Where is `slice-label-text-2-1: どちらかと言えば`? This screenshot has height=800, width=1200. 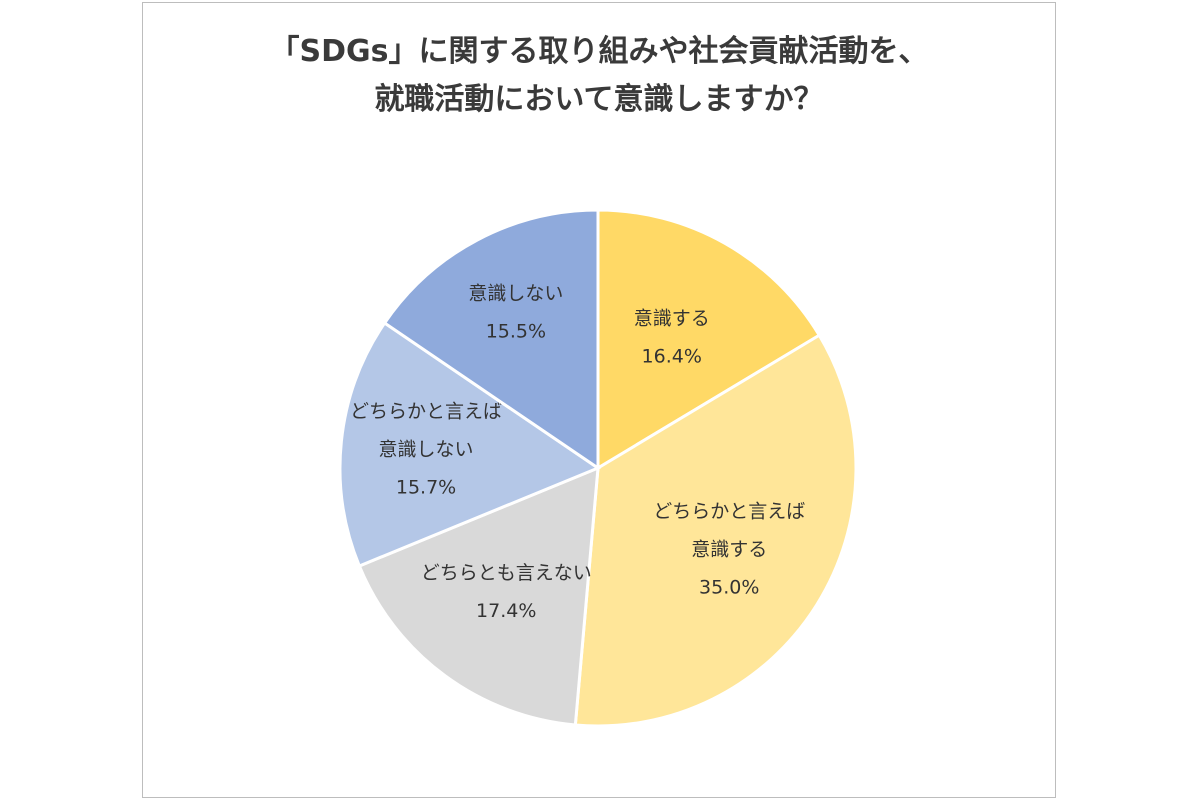
slice-label-text-2-1: どちらかと言えば is located at coordinates (729, 512).